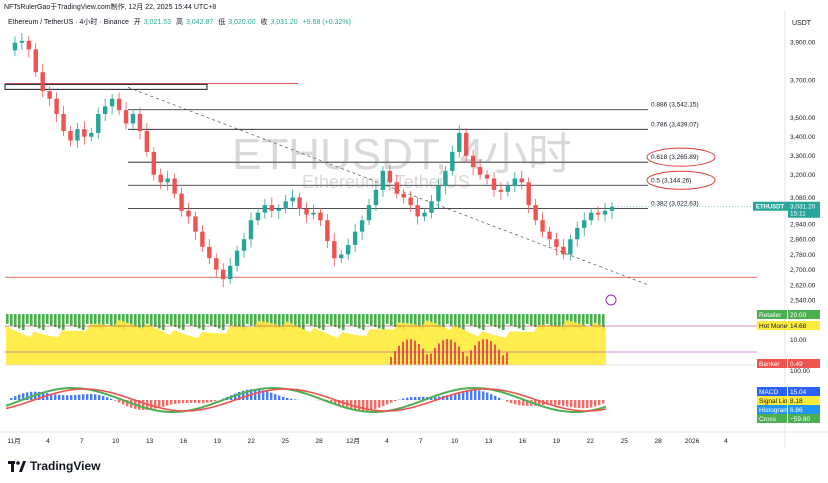 This screenshot has height=483, width=828. Describe the element at coordinates (353, 441) in the screenshot. I see `time-tick-label: 12月` at that location.